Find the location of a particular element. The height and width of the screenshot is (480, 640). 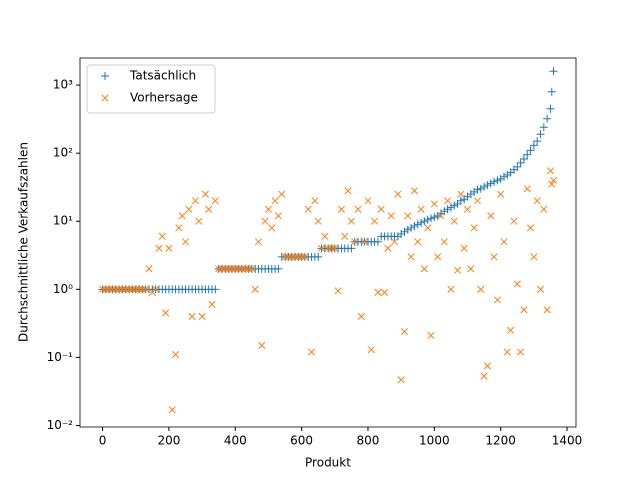

x-axis-label: Produkt is located at coordinates (328, 463).